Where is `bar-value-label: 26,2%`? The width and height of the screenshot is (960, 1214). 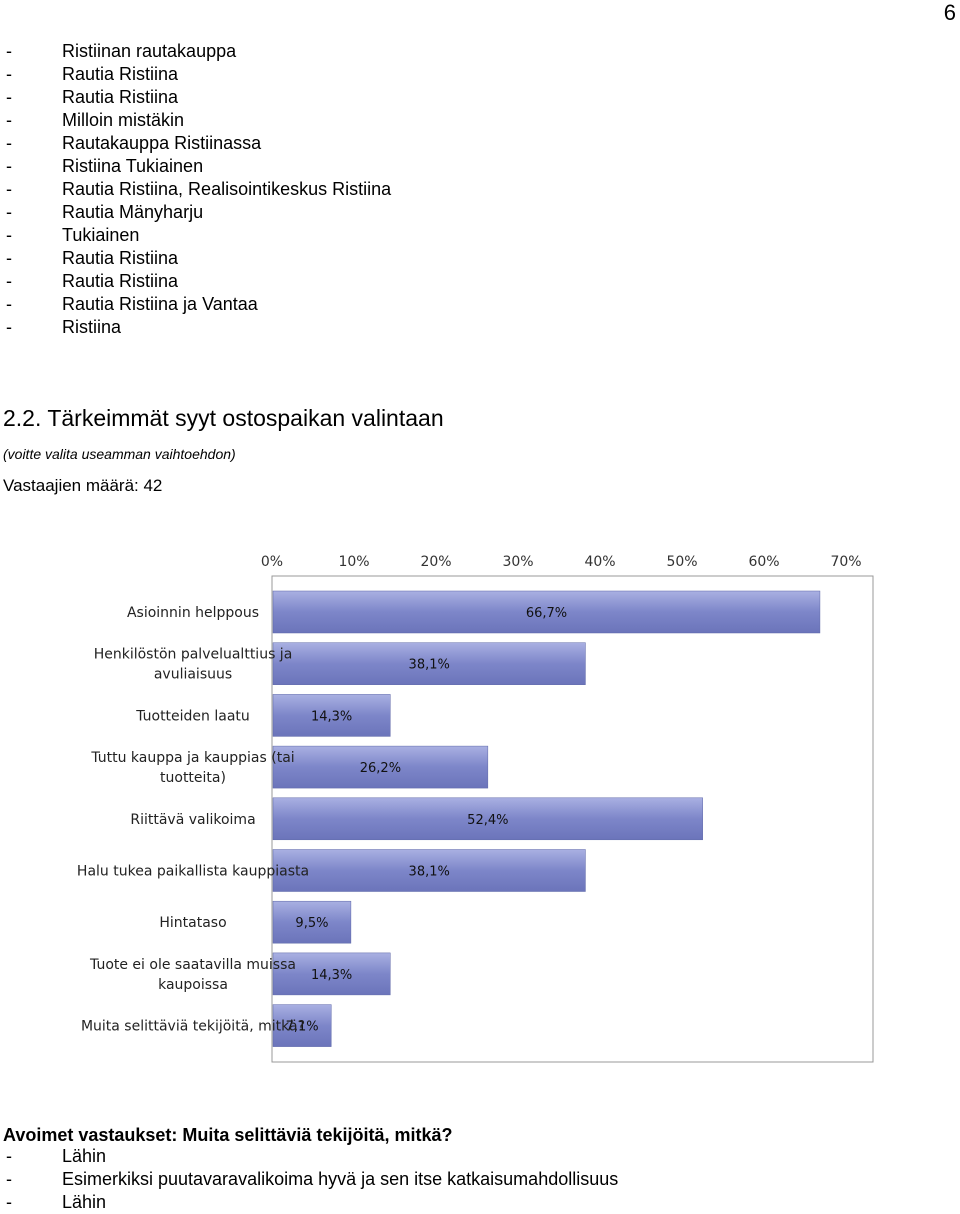 bar-value-label: 26,2% is located at coordinates (380, 768).